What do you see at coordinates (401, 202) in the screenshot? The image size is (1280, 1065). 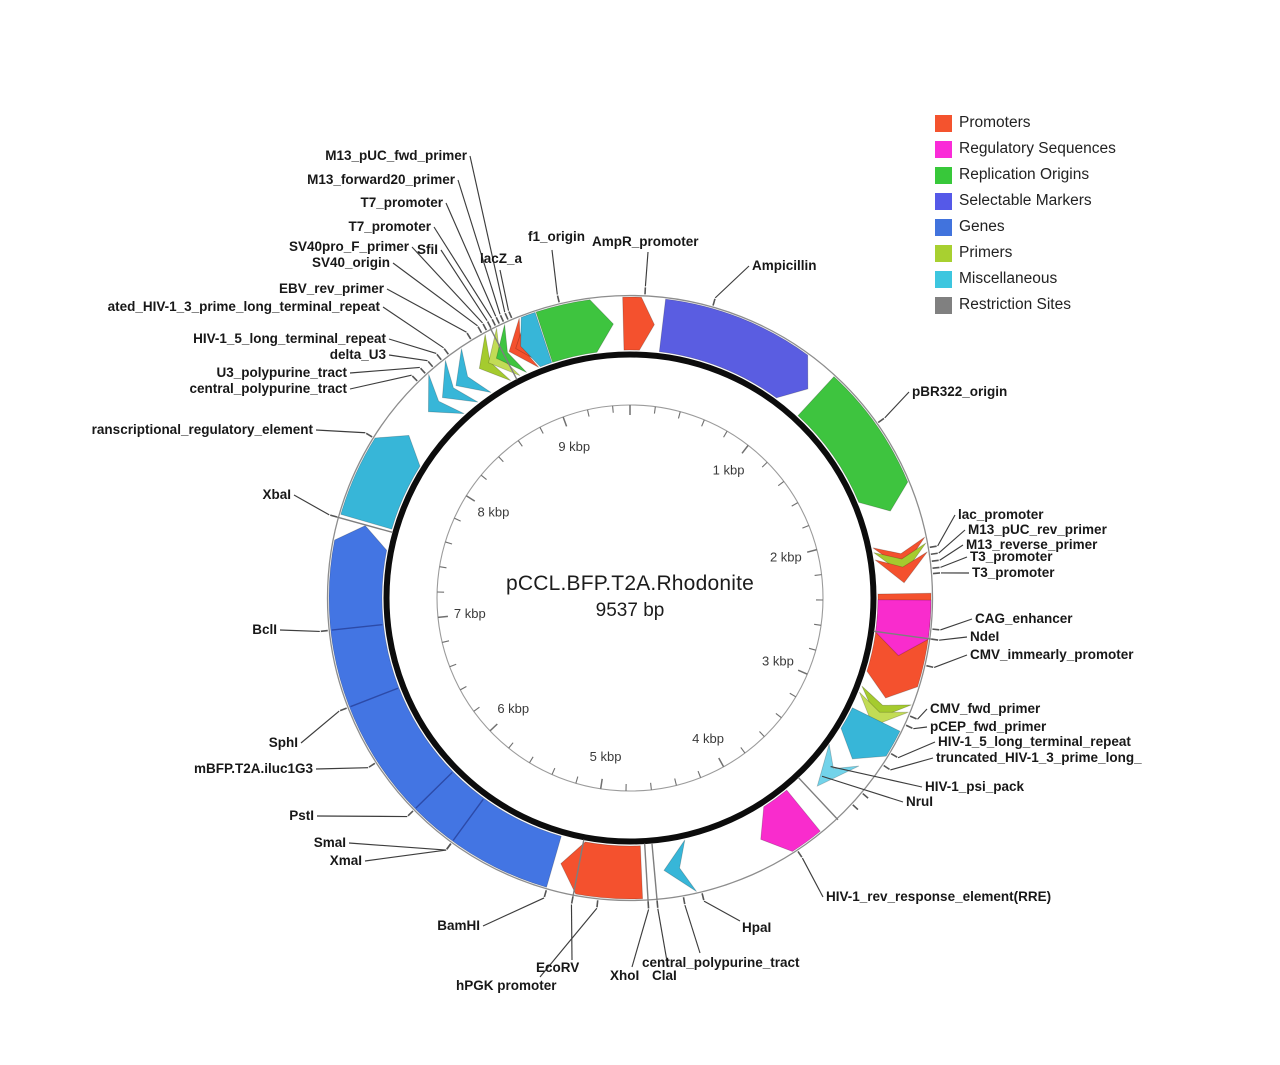 I see `feature-label-t7-promoter: T7_promoter` at bounding box center [401, 202].